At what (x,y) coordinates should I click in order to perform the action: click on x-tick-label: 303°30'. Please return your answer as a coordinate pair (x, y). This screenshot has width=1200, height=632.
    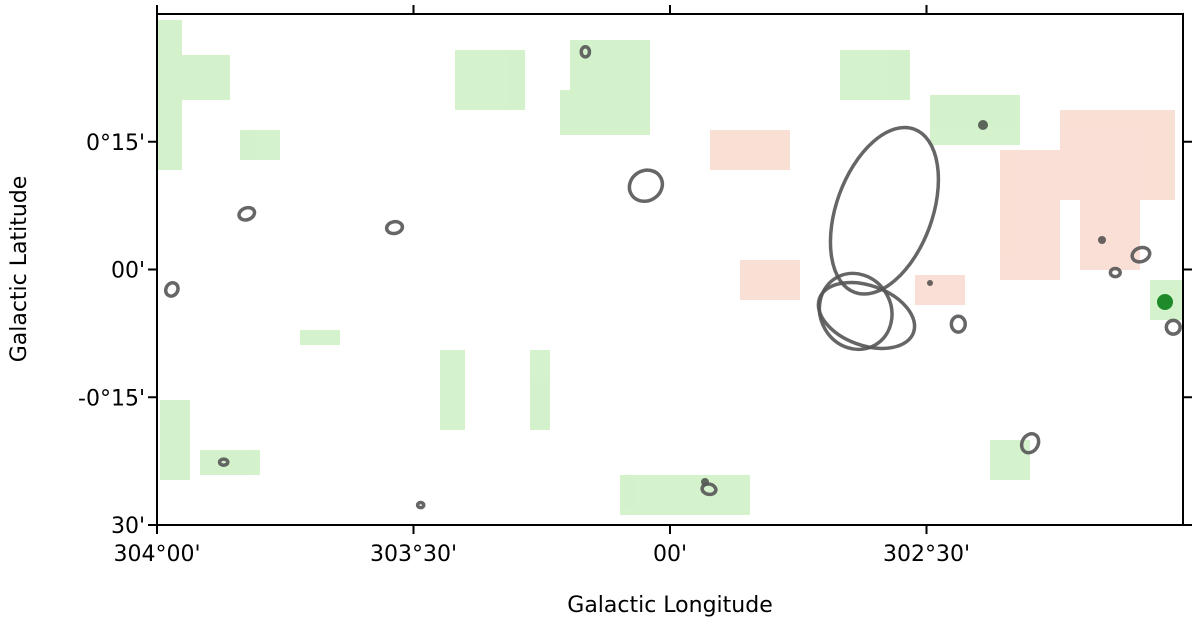
    Looking at the image, I should click on (413, 554).